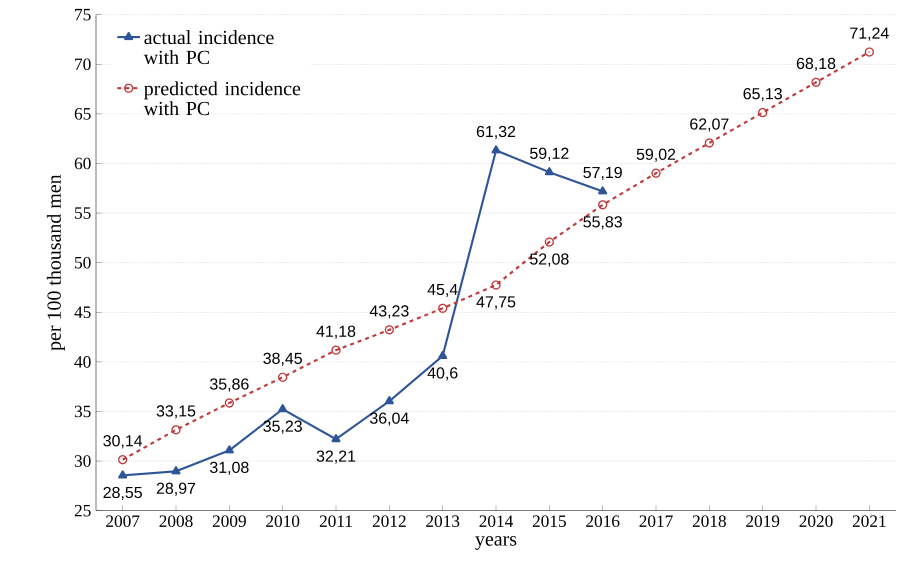  I want to click on x-tick-label: 2016, so click(603, 521).